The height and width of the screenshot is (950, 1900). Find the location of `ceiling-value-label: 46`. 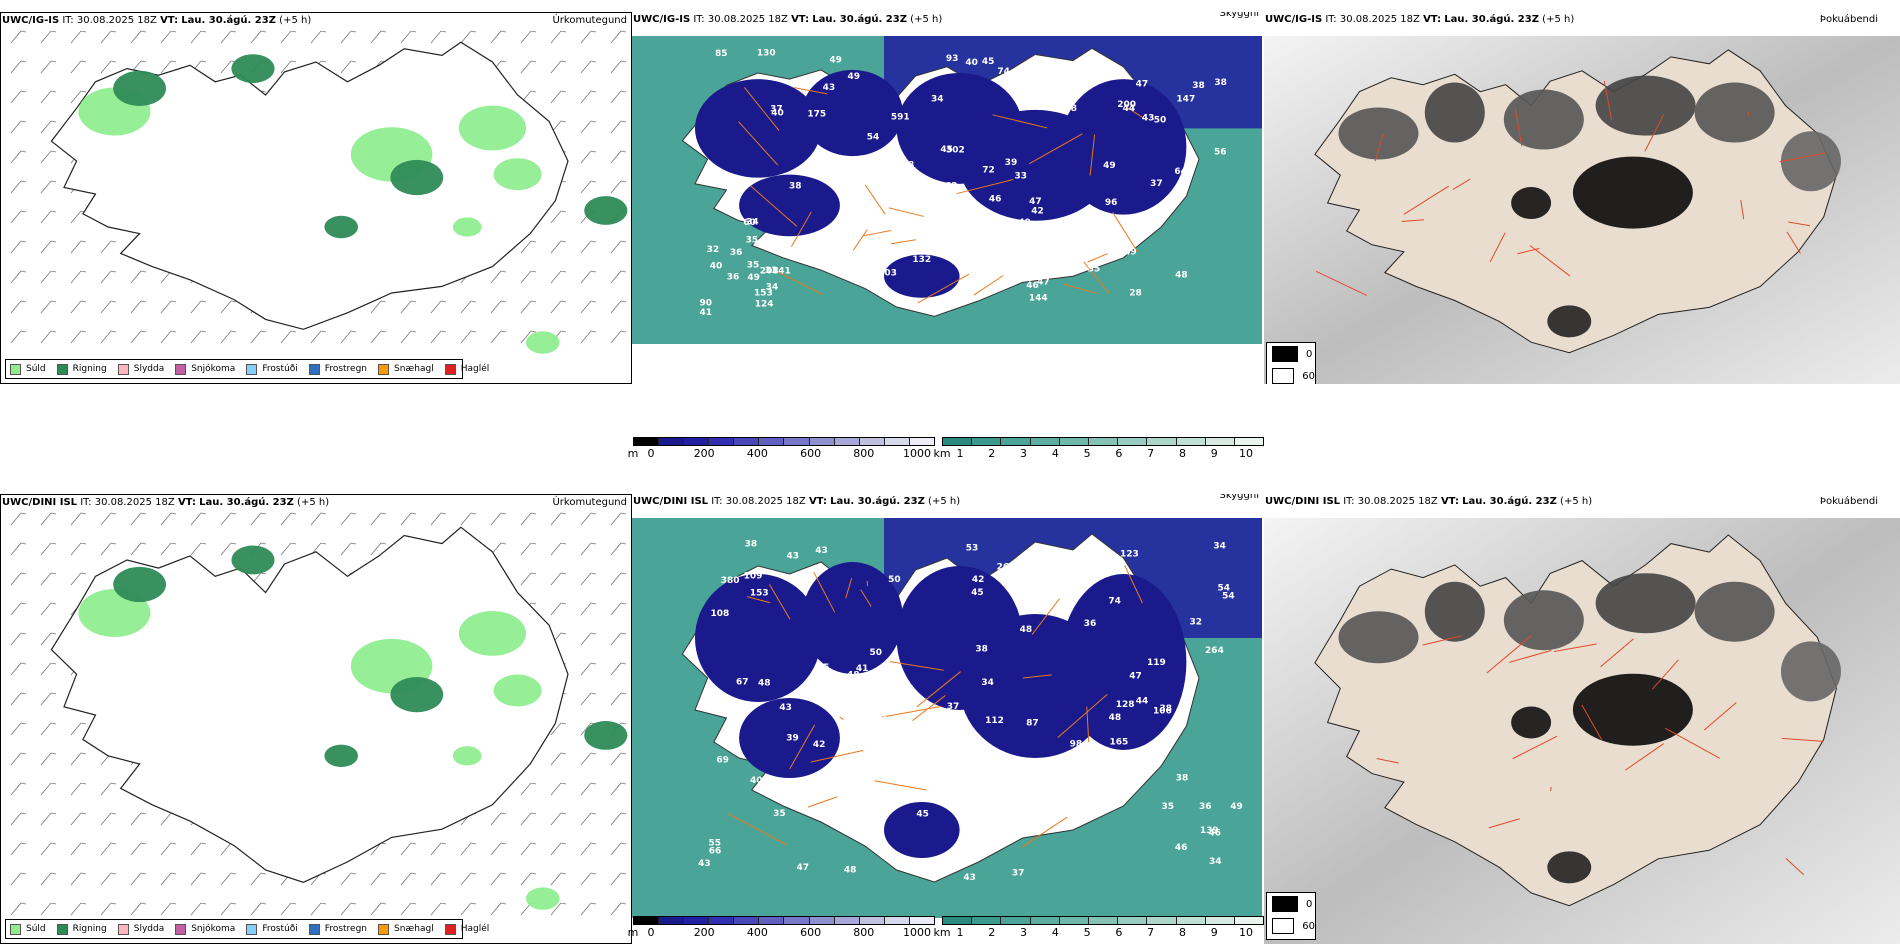

ceiling-value-label: 46 is located at coordinates (1032, 286).